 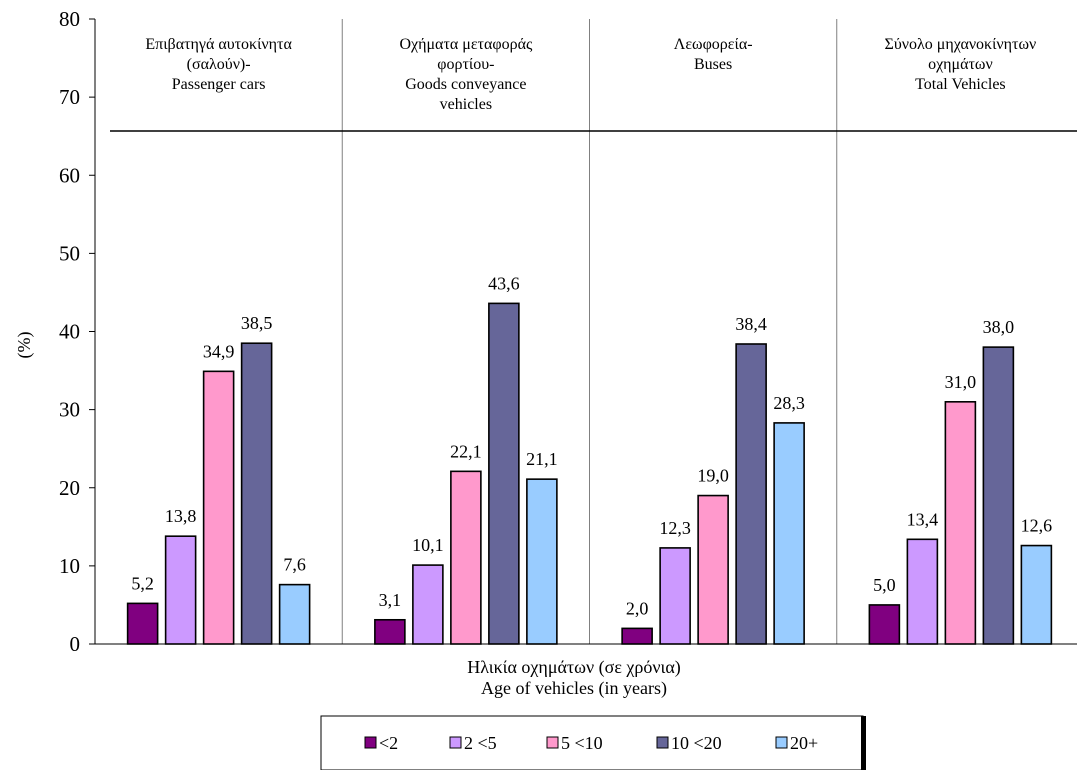 What do you see at coordinates (863, 743) in the screenshot?
I see `legend-shadow` at bounding box center [863, 743].